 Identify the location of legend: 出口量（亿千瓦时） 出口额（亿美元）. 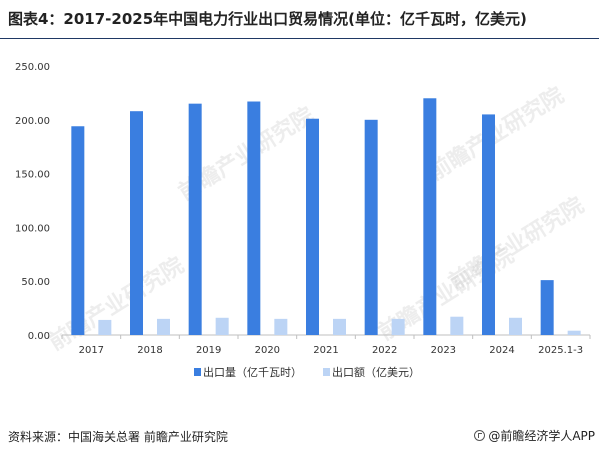
(307, 372).